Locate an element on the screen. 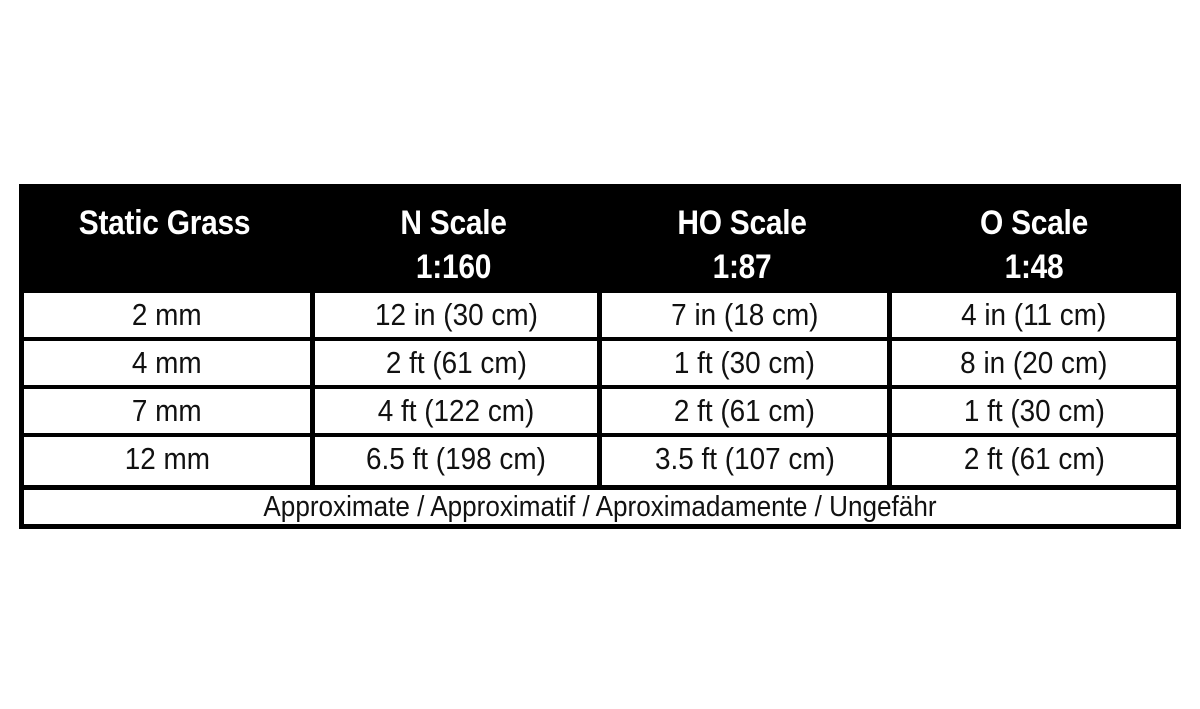 The width and height of the screenshot is (1200, 709). column-header-ho-scale: HO Scale 1:87 is located at coordinates (741, 238).